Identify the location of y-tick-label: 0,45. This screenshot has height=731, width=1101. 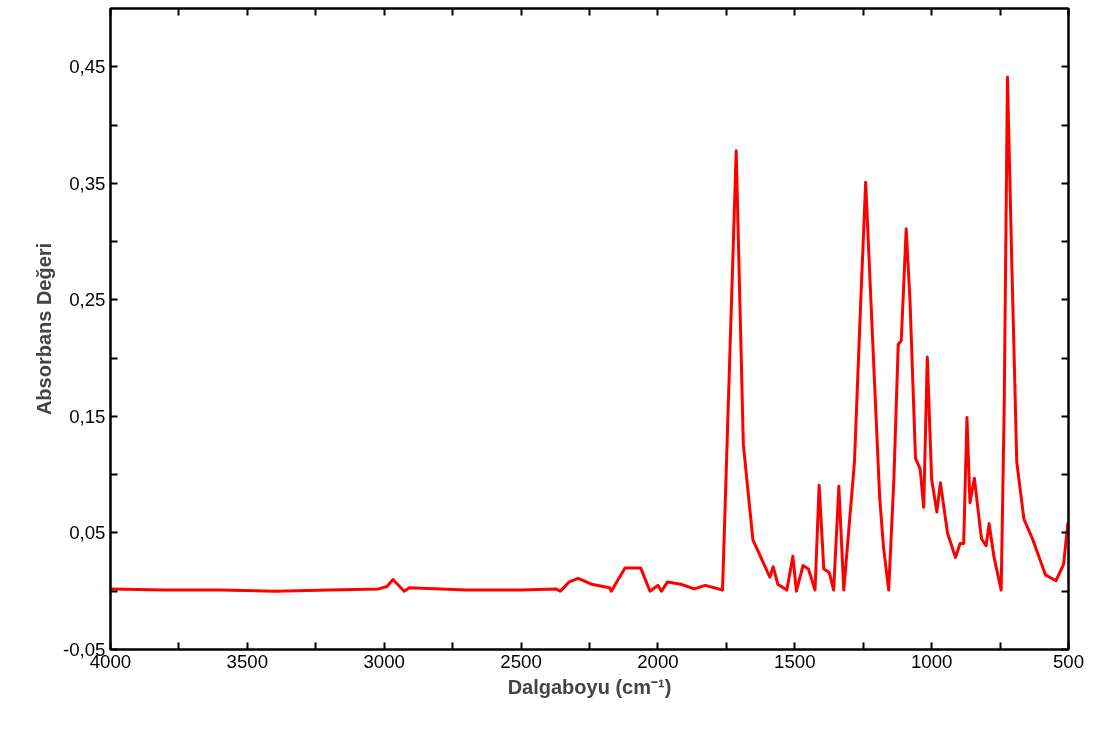
(87, 67).